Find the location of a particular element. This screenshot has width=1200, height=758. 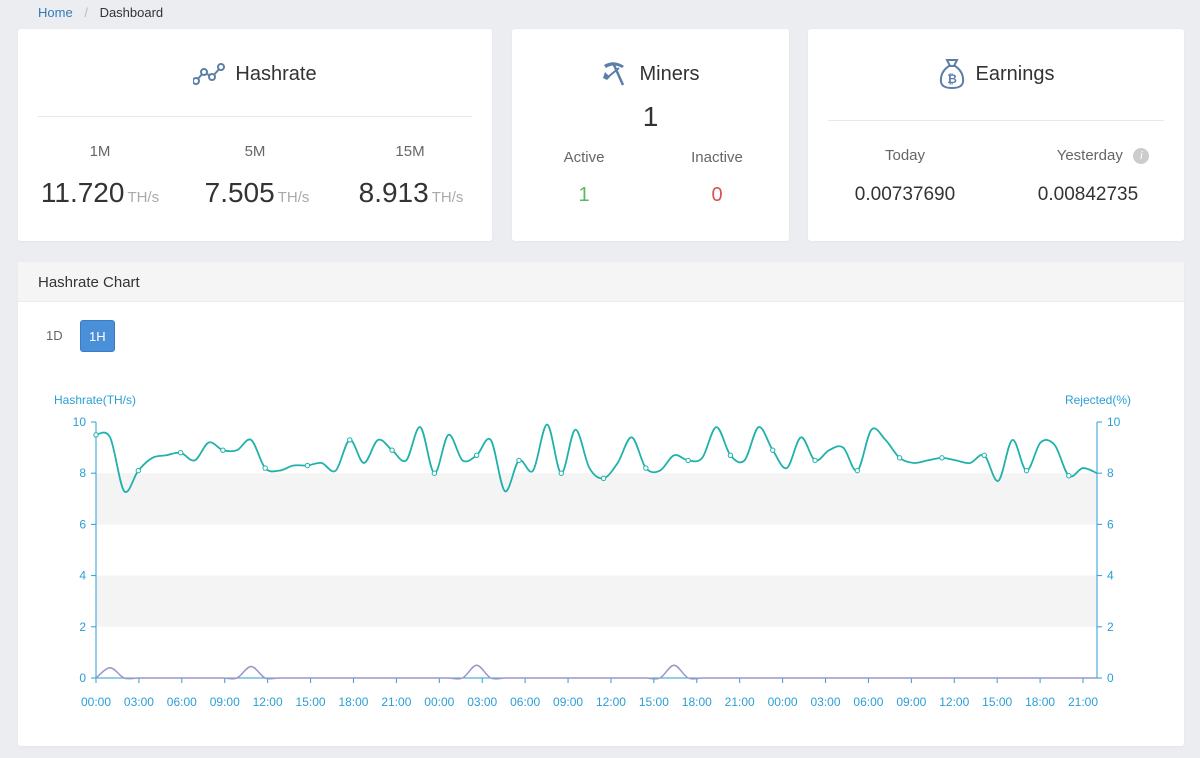

chart-y-tick-label-left: 8 is located at coordinates (82, 473).